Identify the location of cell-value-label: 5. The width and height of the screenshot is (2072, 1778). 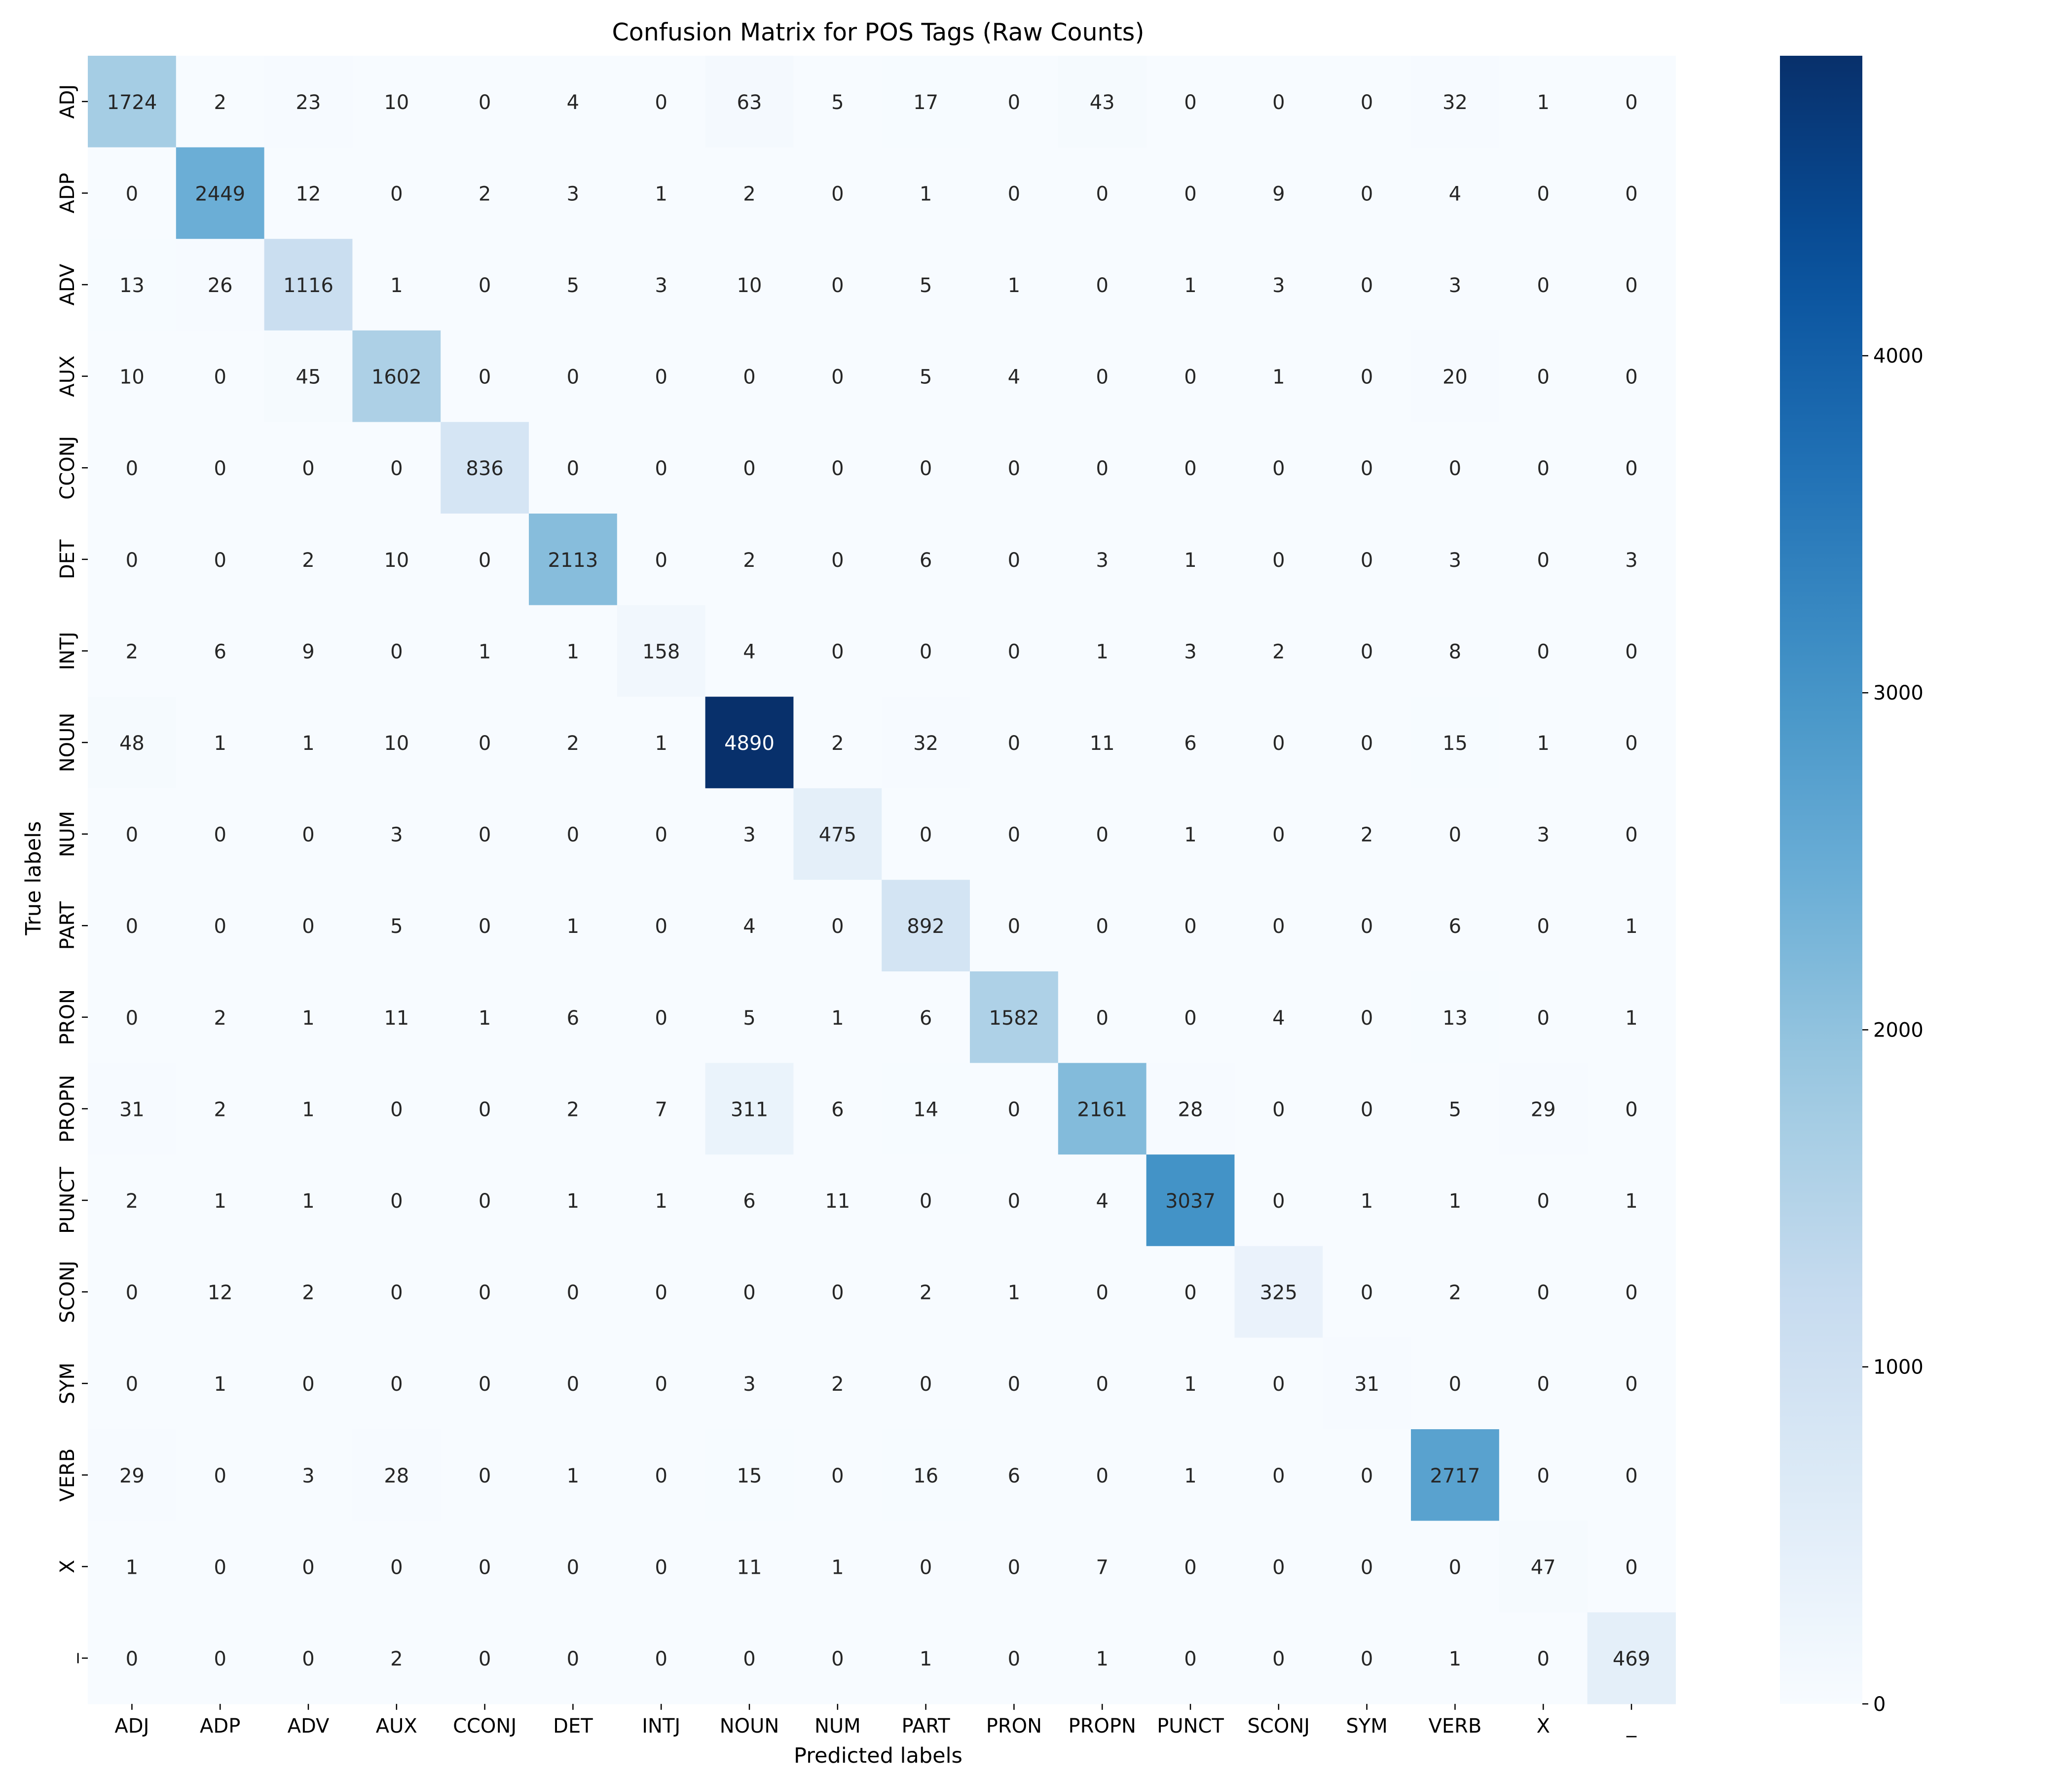
(1455, 1109).